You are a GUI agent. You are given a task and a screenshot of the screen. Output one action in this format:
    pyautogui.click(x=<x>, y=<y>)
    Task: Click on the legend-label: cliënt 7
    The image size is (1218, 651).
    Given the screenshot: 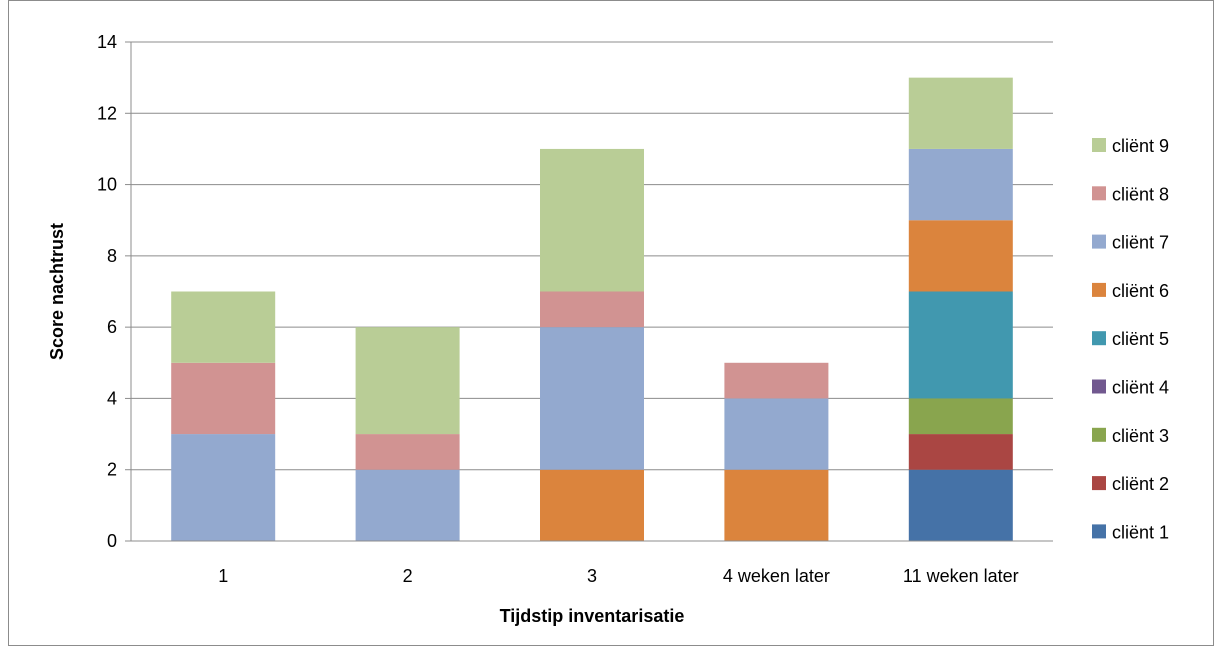 What is the action you would take?
    pyautogui.click(x=1140, y=243)
    